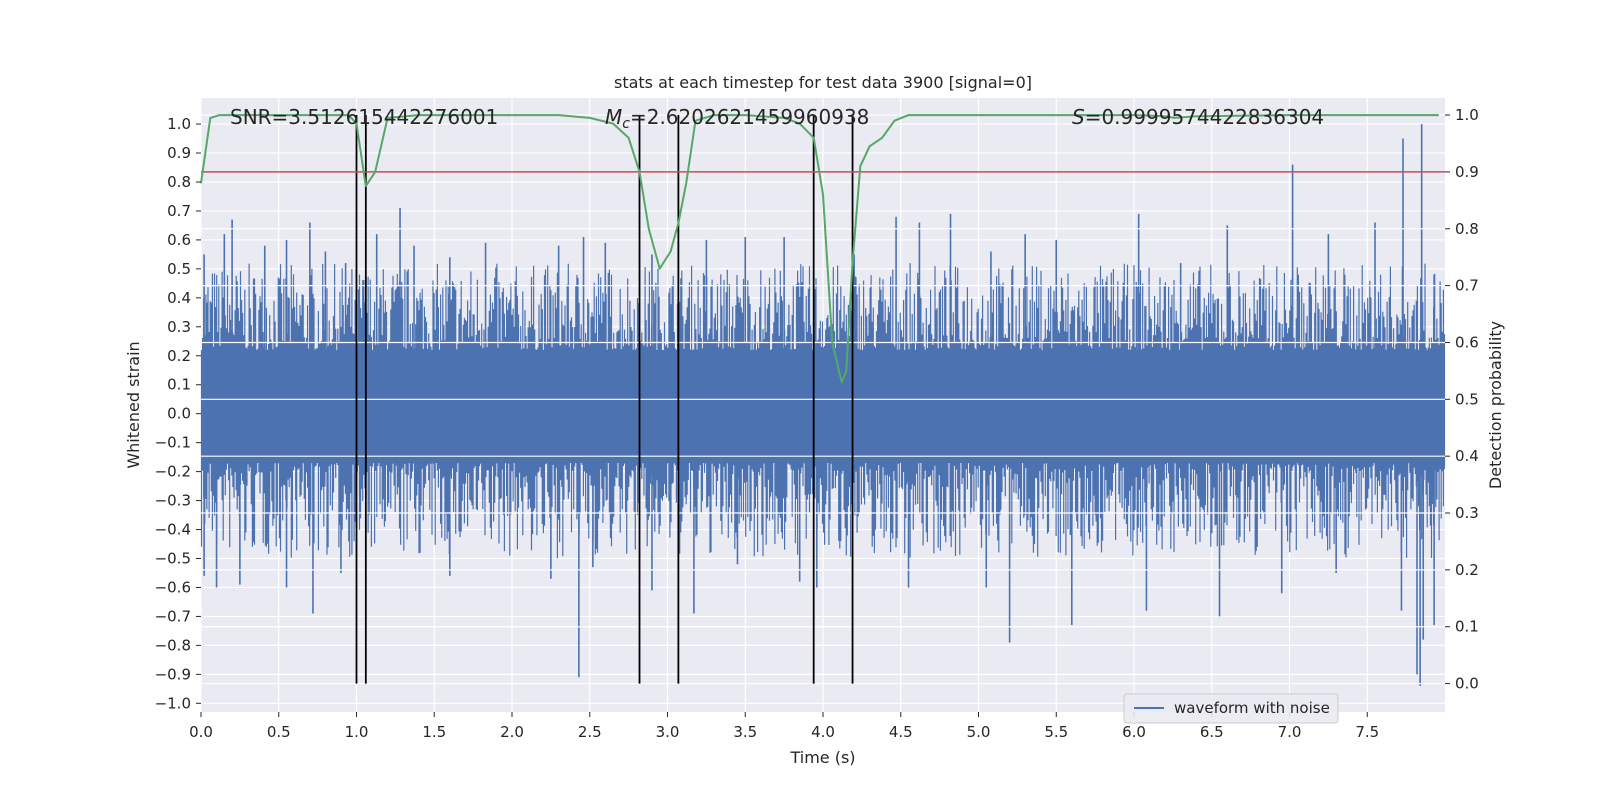  What do you see at coordinates (133, 404) in the screenshot?
I see `y-axis-label-left: Whitened strain` at bounding box center [133, 404].